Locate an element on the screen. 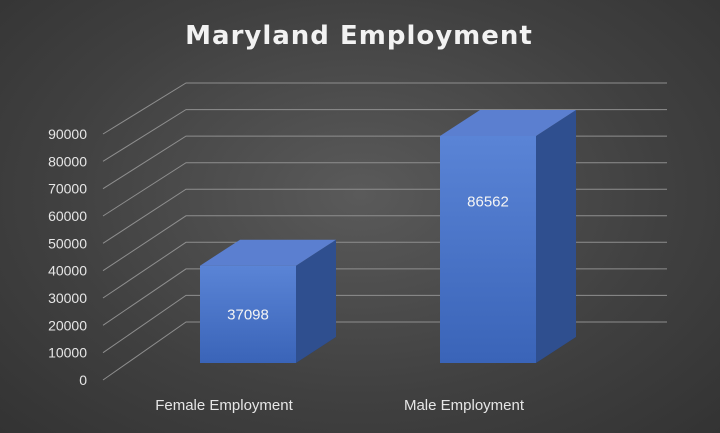  y-tick-label: 50000 is located at coordinates (67, 243).